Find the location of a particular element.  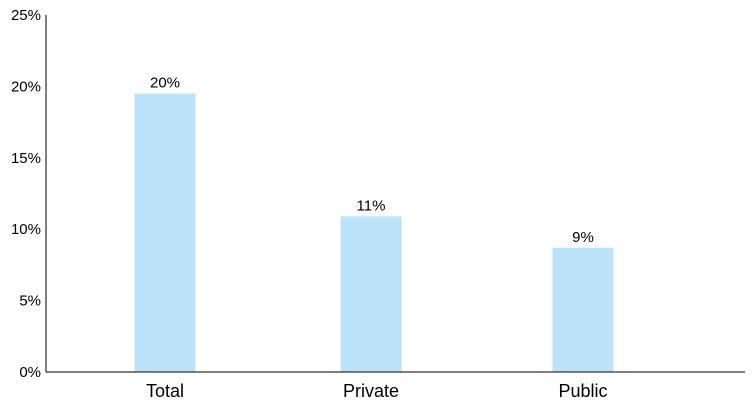

bar-total is located at coordinates (165, 232).